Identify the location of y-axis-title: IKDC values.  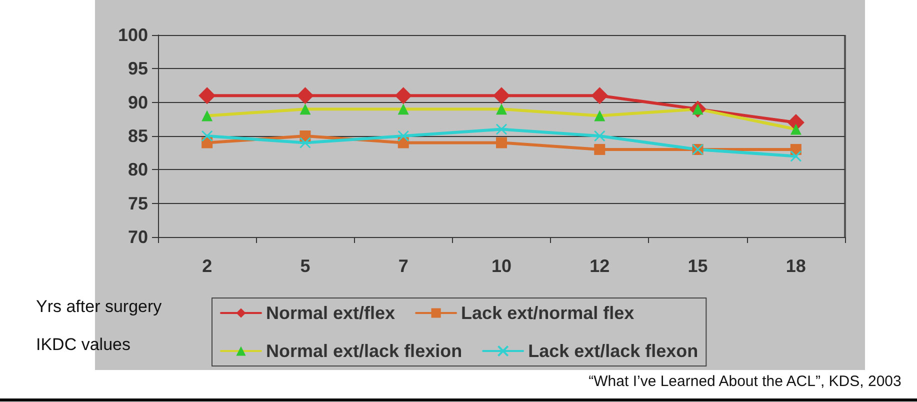
(83, 344).